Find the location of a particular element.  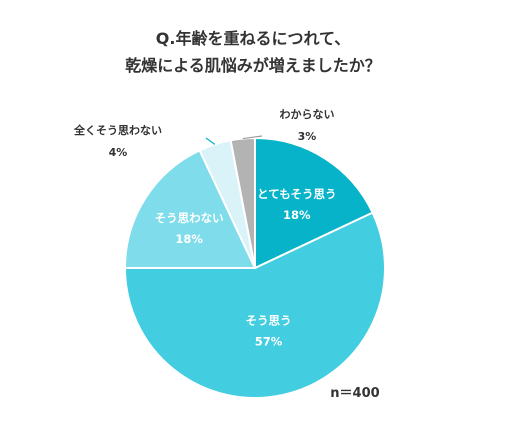

slice-label-wakaranai: わからない is located at coordinates (307, 114).